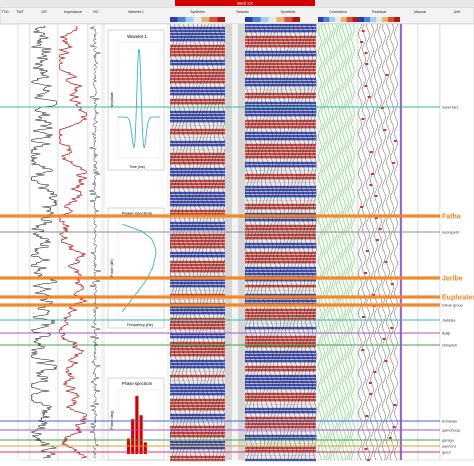 The width and height of the screenshot is (474, 466). Describe the element at coordinates (338, 12) in the screenshot. I see `track-header-corr: Correlation` at that location.